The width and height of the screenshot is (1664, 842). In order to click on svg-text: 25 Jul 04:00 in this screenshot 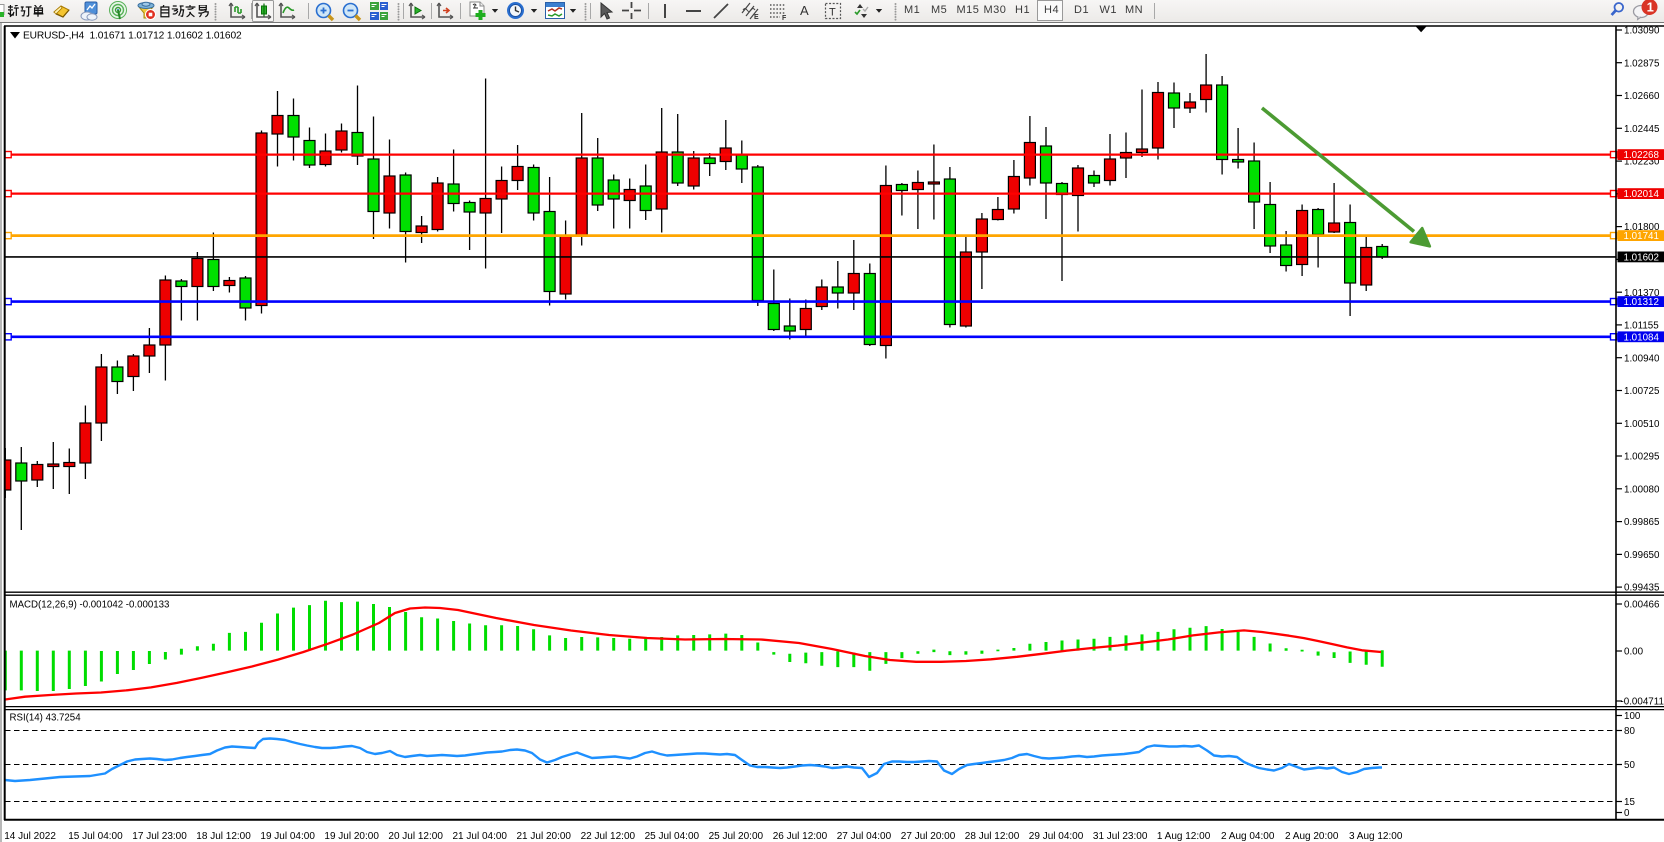, I will do `click(672, 836)`.